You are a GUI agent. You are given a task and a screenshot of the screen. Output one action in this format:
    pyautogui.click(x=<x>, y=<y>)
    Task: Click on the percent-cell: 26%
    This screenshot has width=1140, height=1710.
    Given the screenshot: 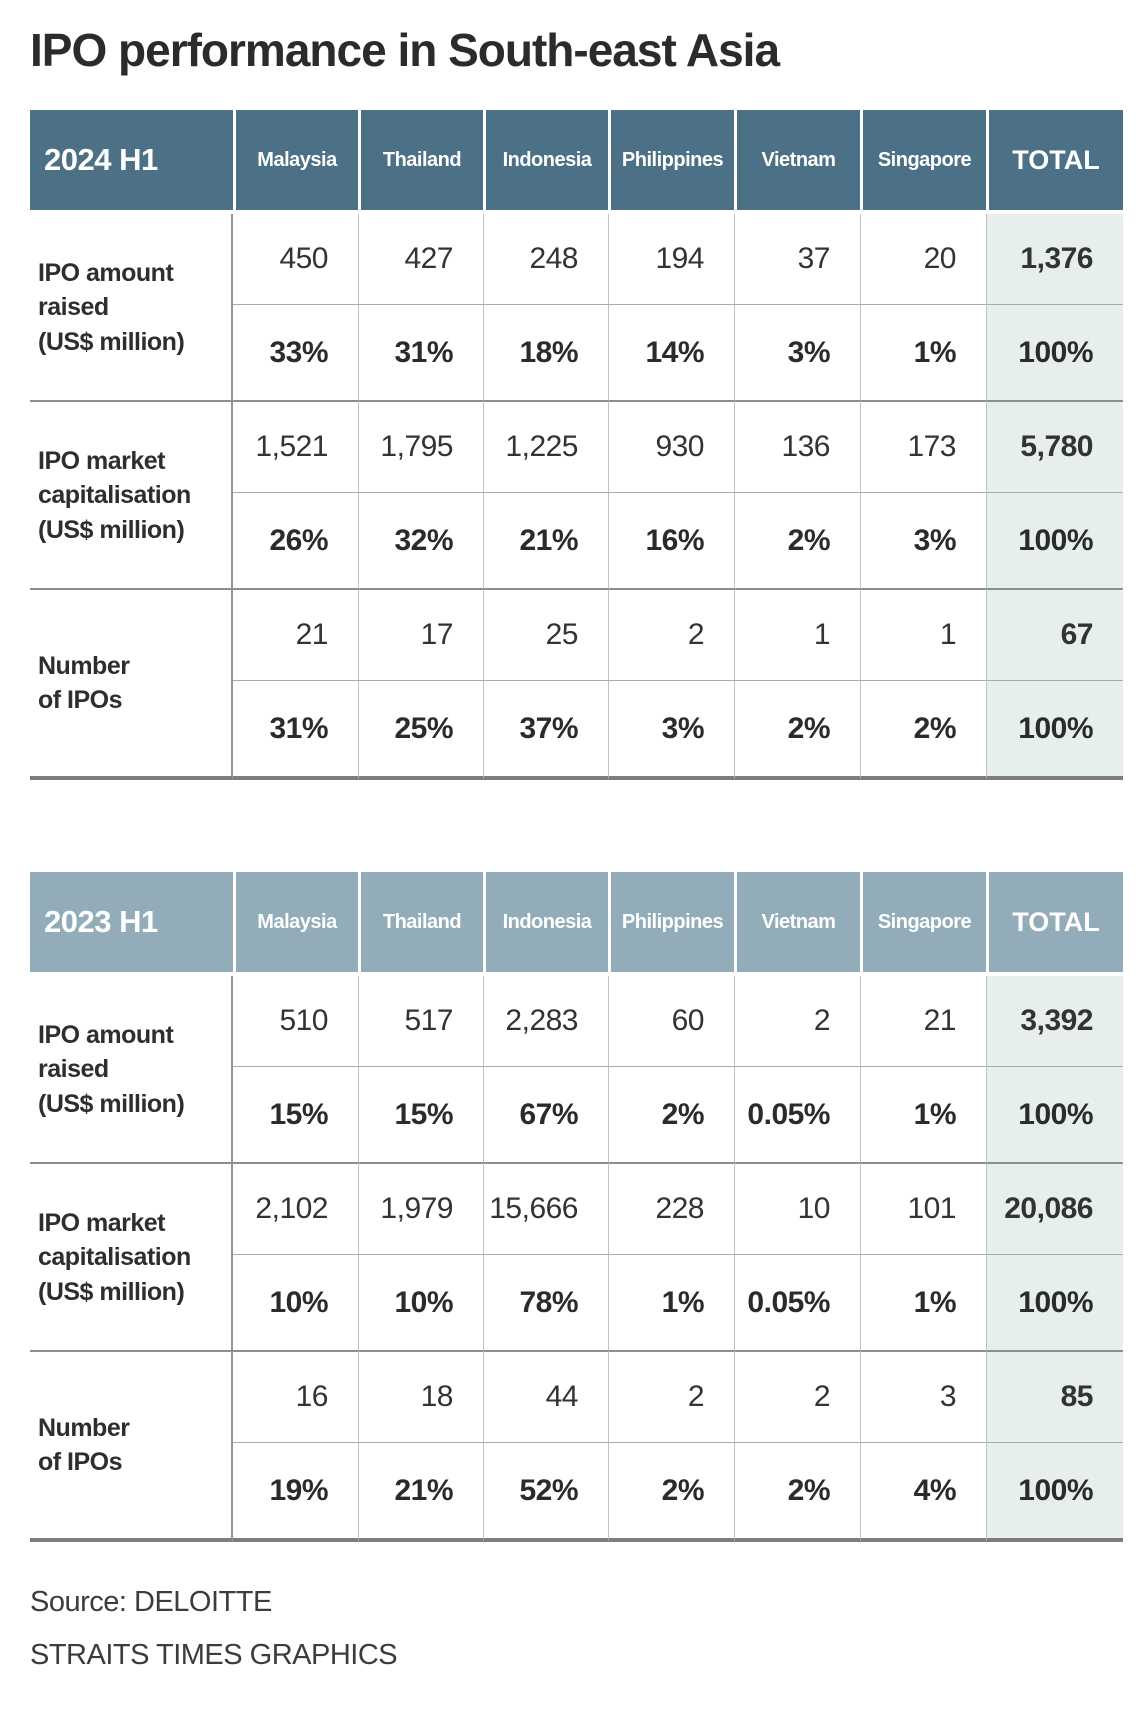 What is the action you would take?
    pyautogui.click(x=298, y=540)
    